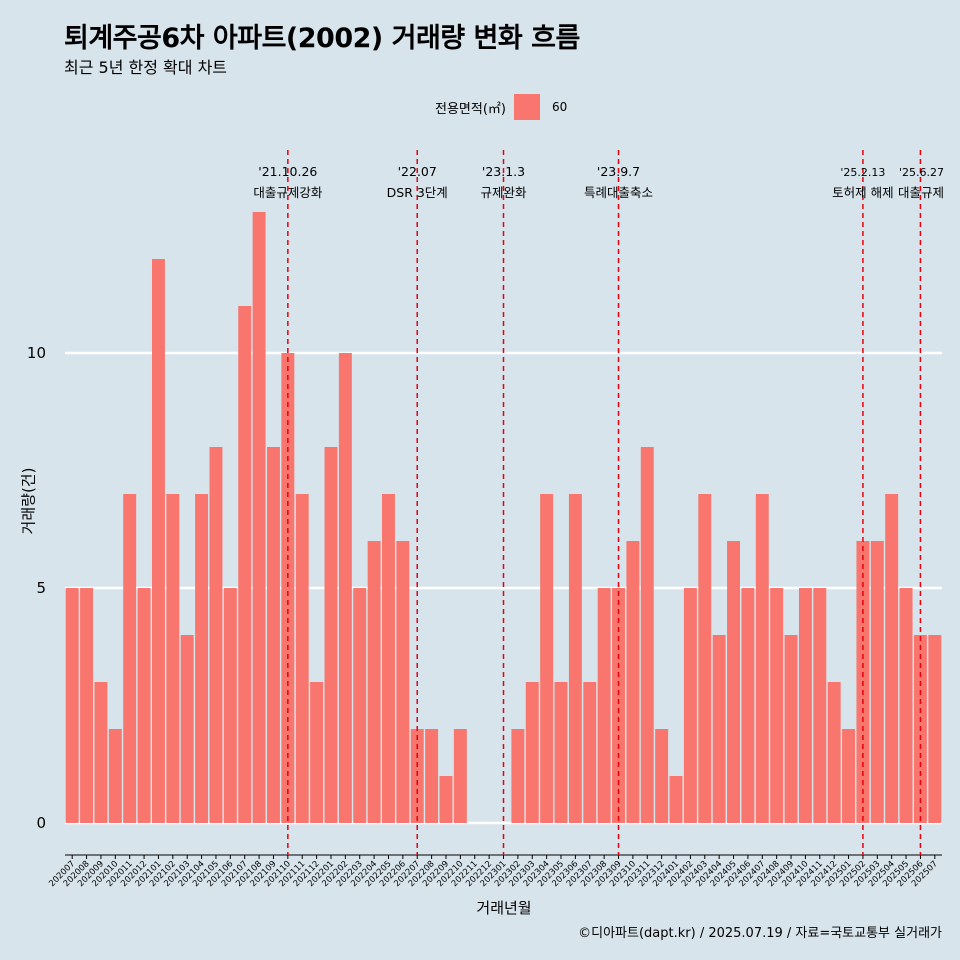  What do you see at coordinates (504, 908) in the screenshot?
I see `x-axis-label: 거래년월` at bounding box center [504, 908].